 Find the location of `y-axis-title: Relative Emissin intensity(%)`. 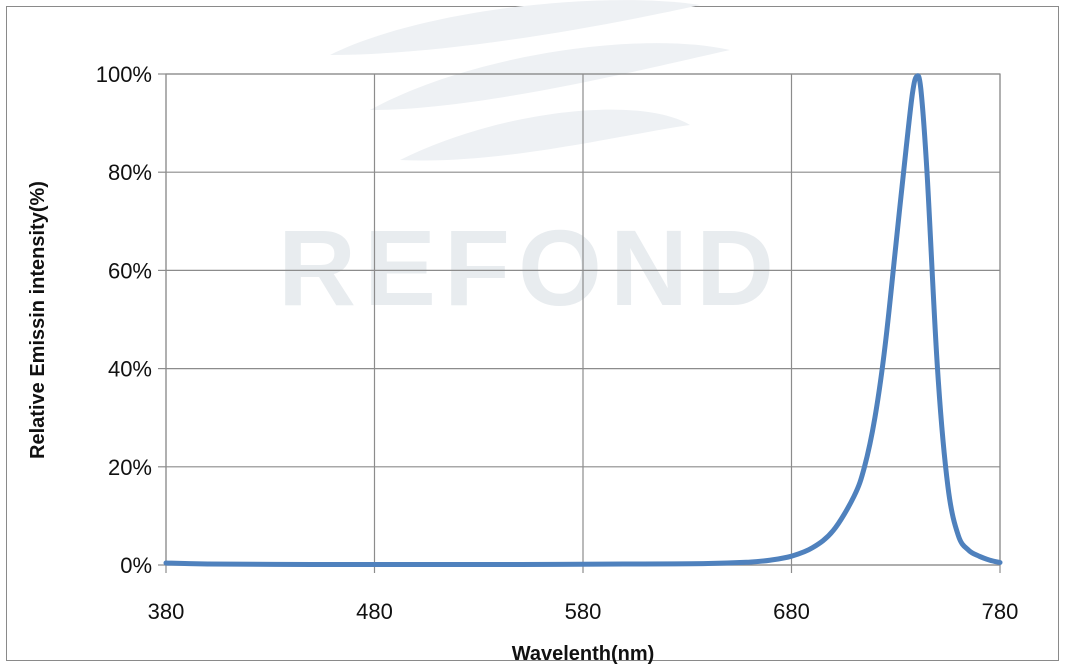

y-axis-title: Relative Emissin intensity(%) is located at coordinates (38, 320).